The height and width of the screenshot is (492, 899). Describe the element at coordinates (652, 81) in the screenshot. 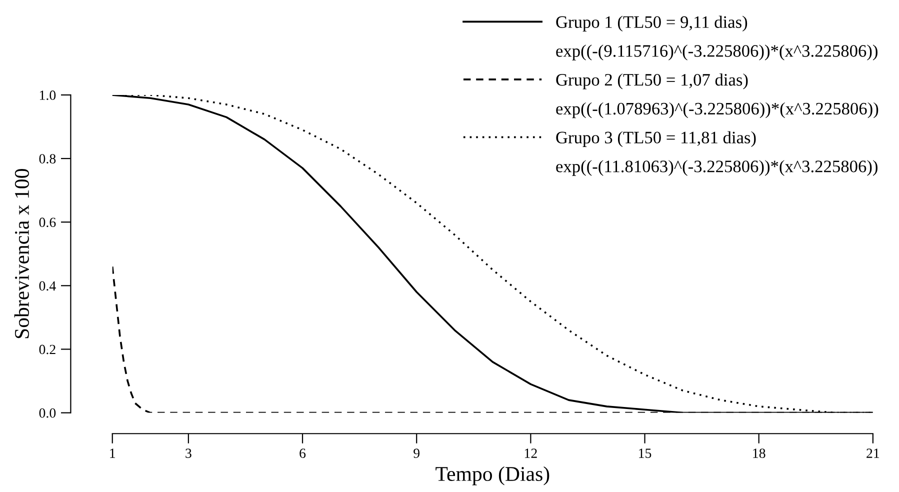

I see `legend-label: Grupo 2 (TL50 = 1,07 dias)` at that location.